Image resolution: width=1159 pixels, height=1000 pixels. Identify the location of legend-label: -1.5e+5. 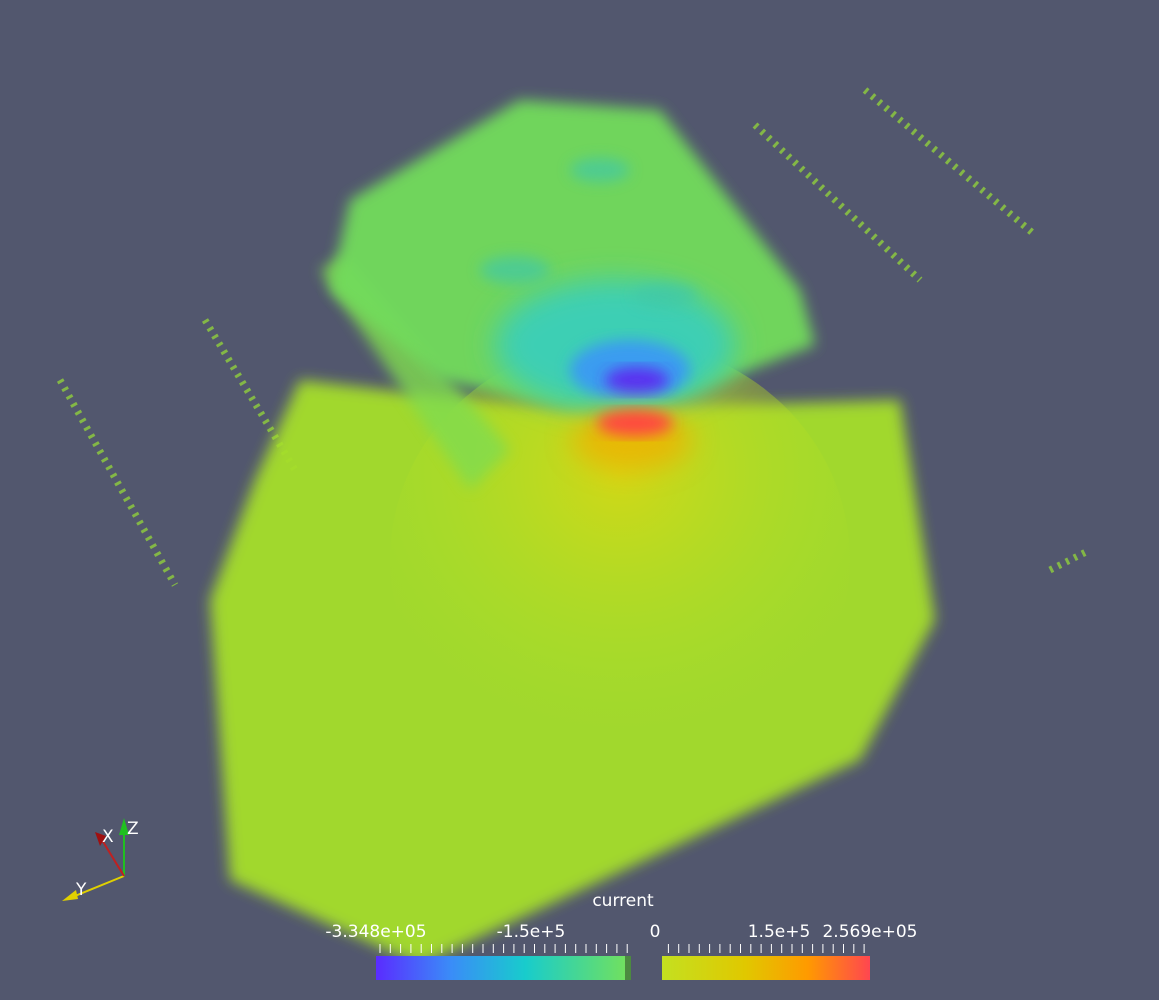
(531, 932).